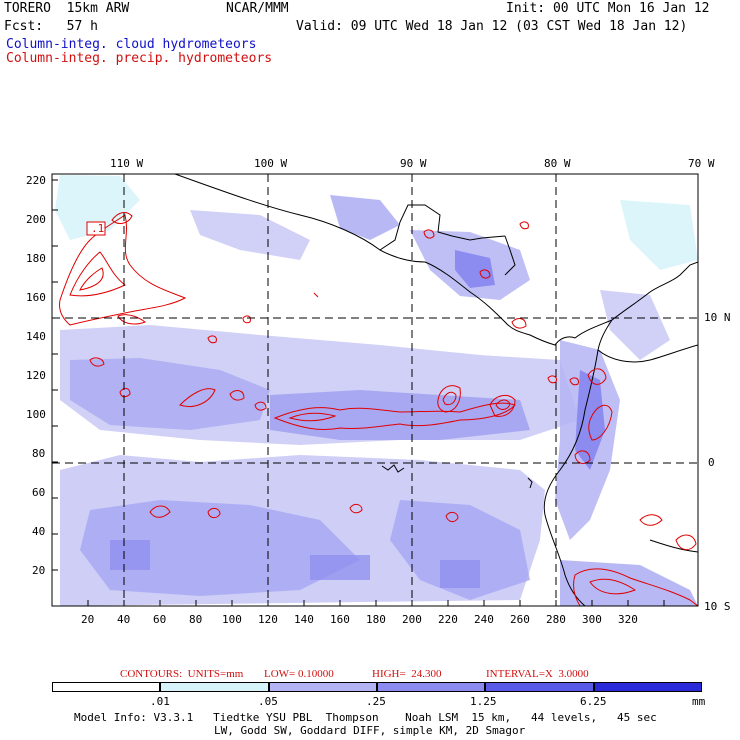 Image resolution: width=740 pixels, height=740 pixels. What do you see at coordinates (593, 701) in the screenshot?
I see `legend-value: 6.25` at bounding box center [593, 701].